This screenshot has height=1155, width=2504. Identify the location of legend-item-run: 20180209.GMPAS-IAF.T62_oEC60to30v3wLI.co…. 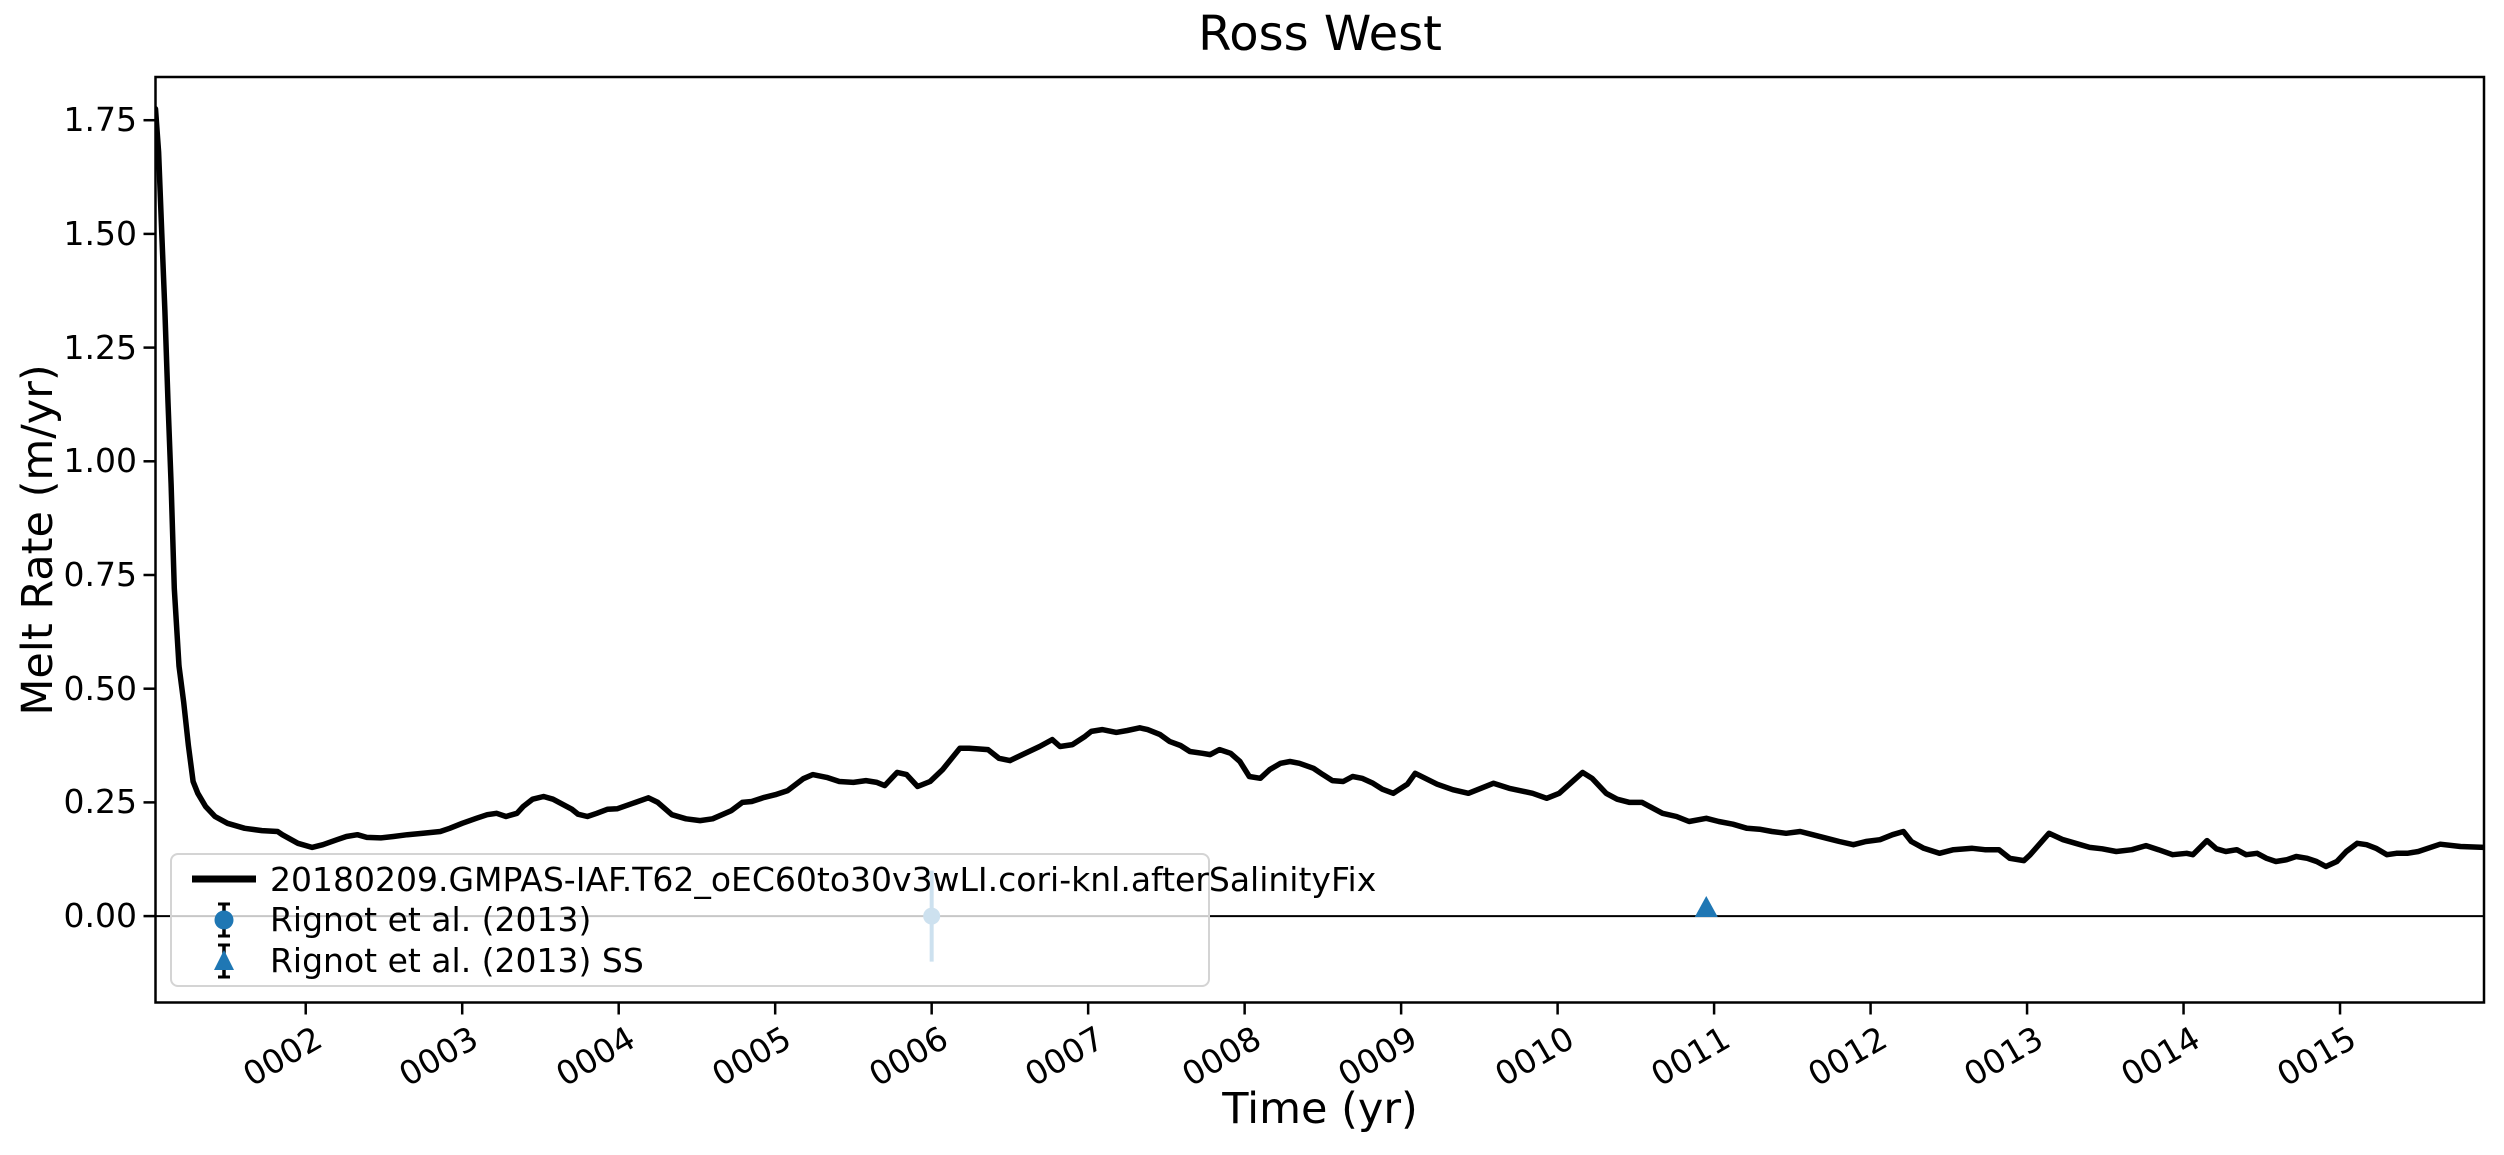
(774, 879).